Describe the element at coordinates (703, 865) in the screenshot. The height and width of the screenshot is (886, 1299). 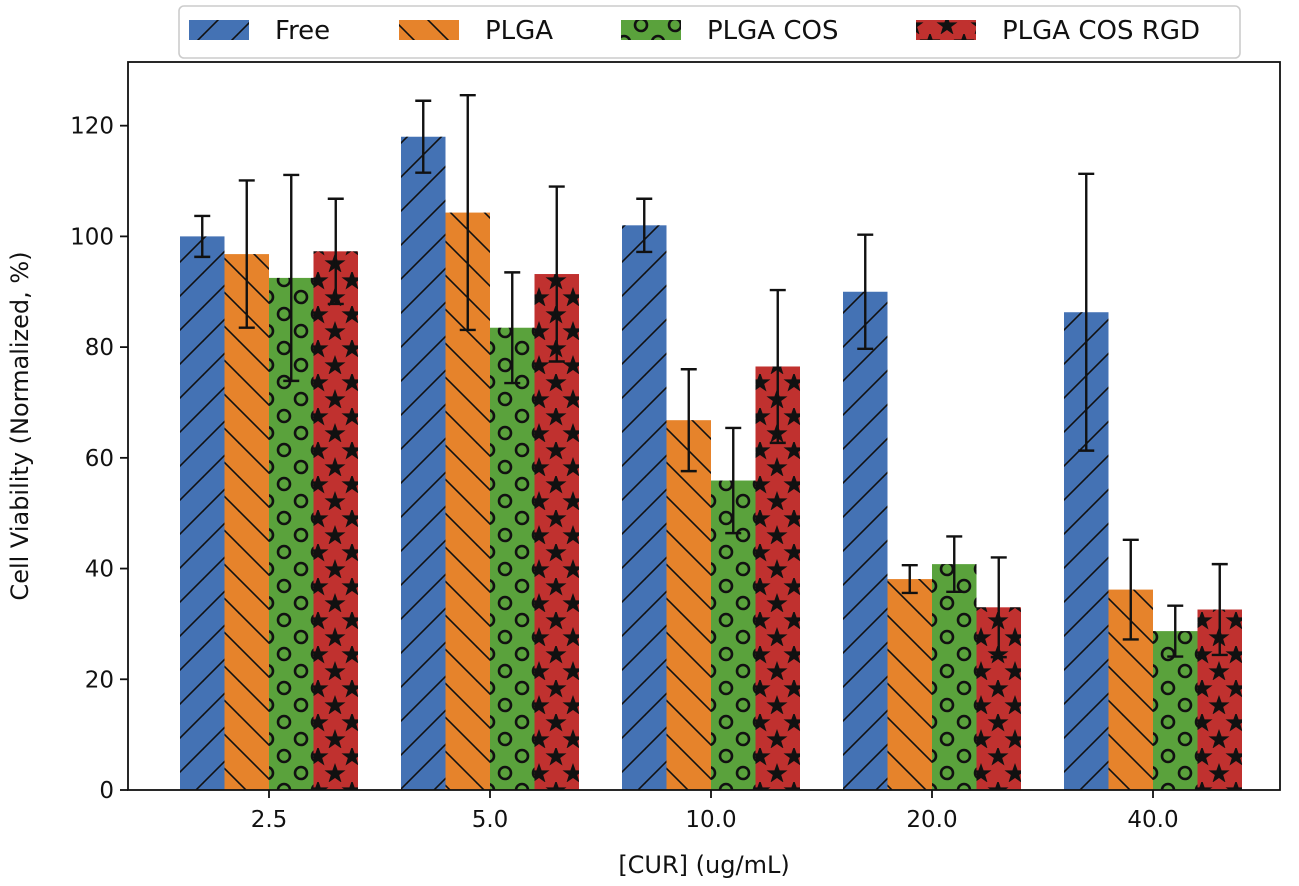
I see `x-axis-title: [CUR] (ug/mL)` at that location.